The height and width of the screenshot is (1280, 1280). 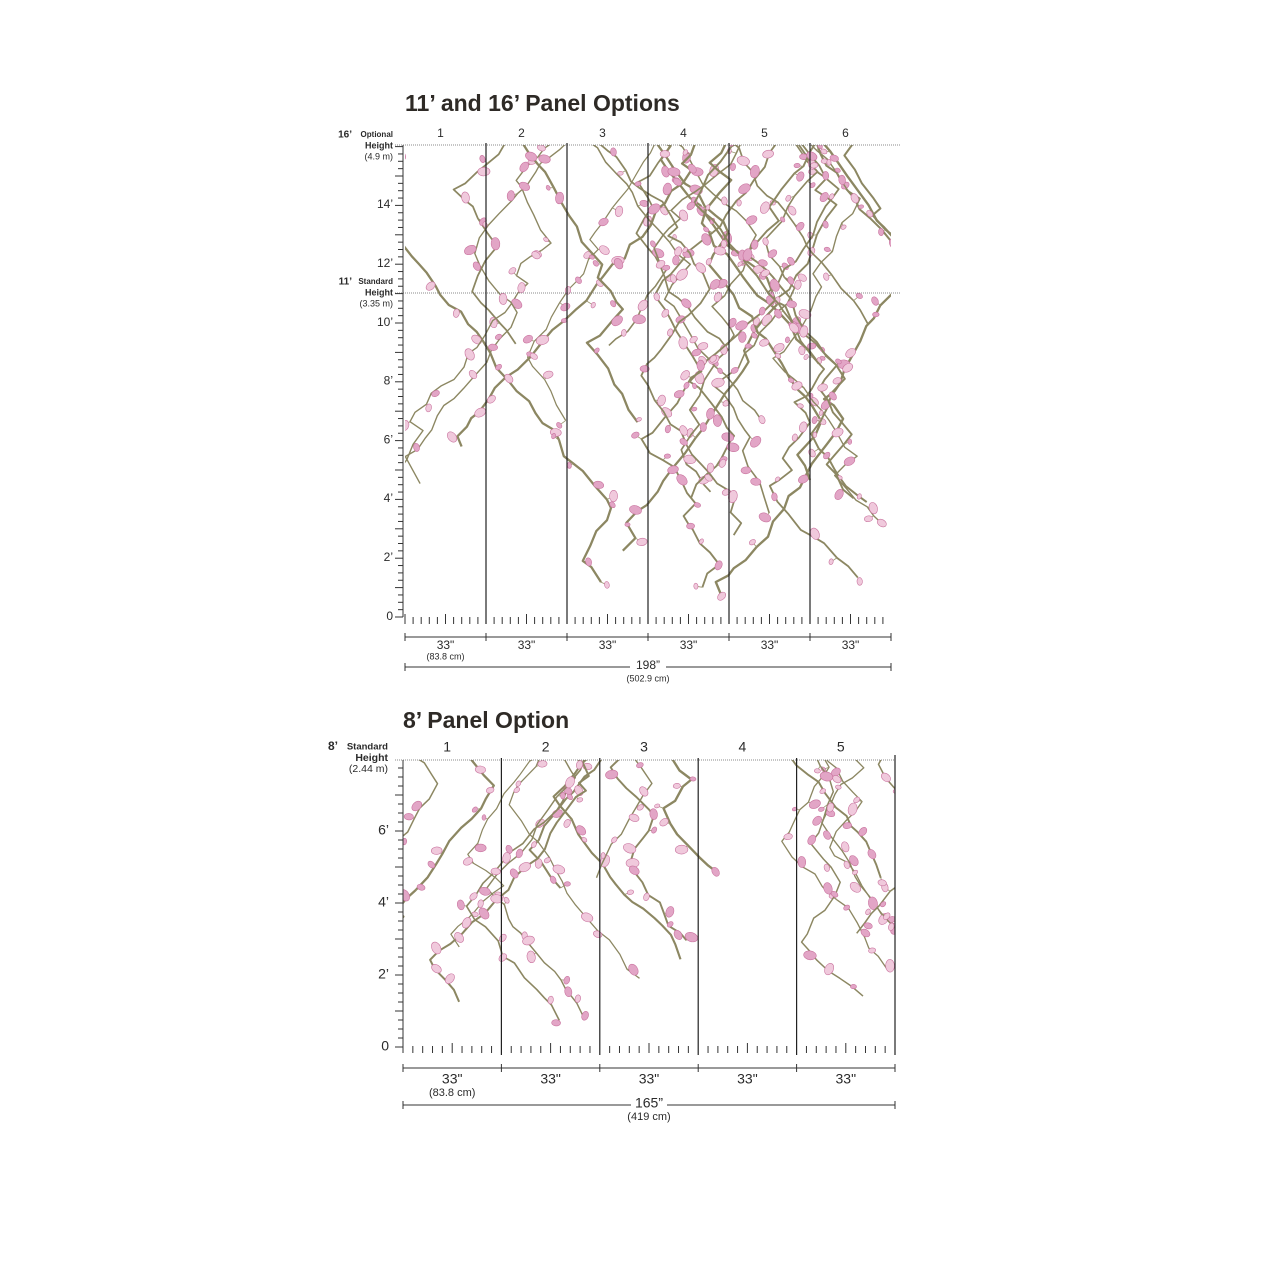 I want to click on panel-number: 1, so click(x=440, y=133).